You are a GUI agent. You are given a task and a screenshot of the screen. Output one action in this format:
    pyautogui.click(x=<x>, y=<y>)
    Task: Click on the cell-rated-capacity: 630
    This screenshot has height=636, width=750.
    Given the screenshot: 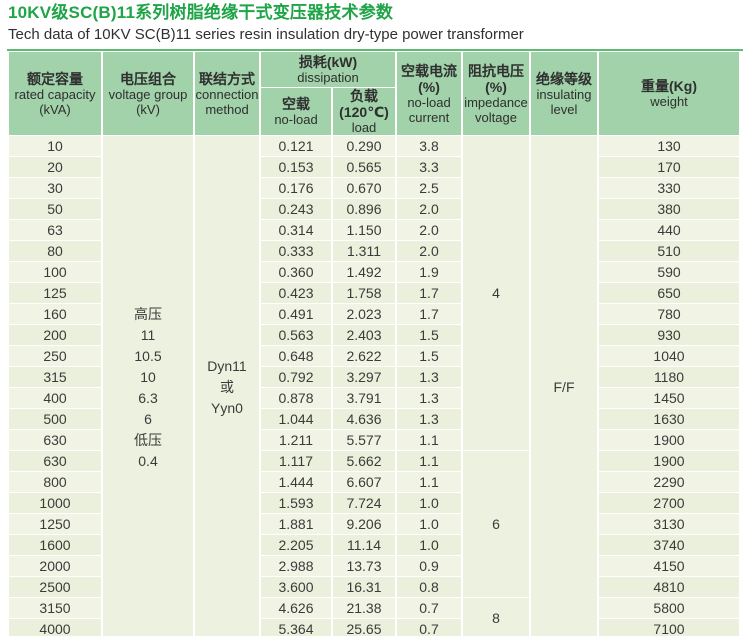 What is the action you would take?
    pyautogui.click(x=55, y=440)
    